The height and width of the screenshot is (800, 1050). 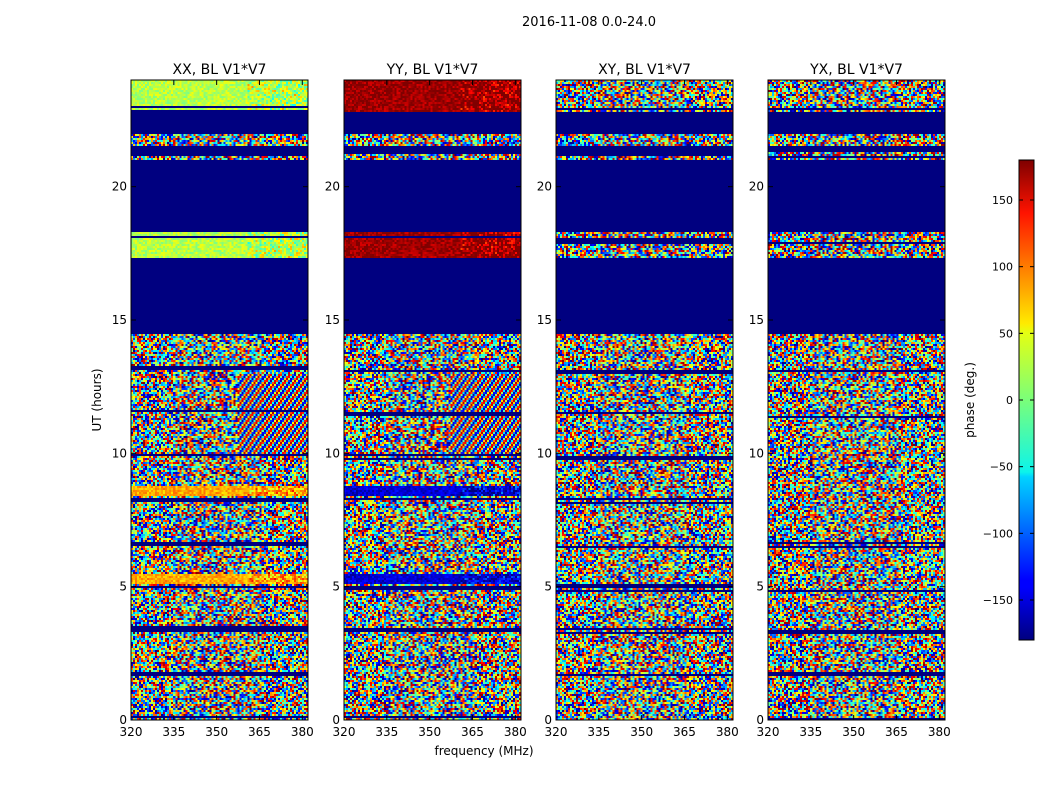 What do you see at coordinates (1006, 333) in the screenshot?
I see `colorbar-tick-label: 50` at bounding box center [1006, 333].